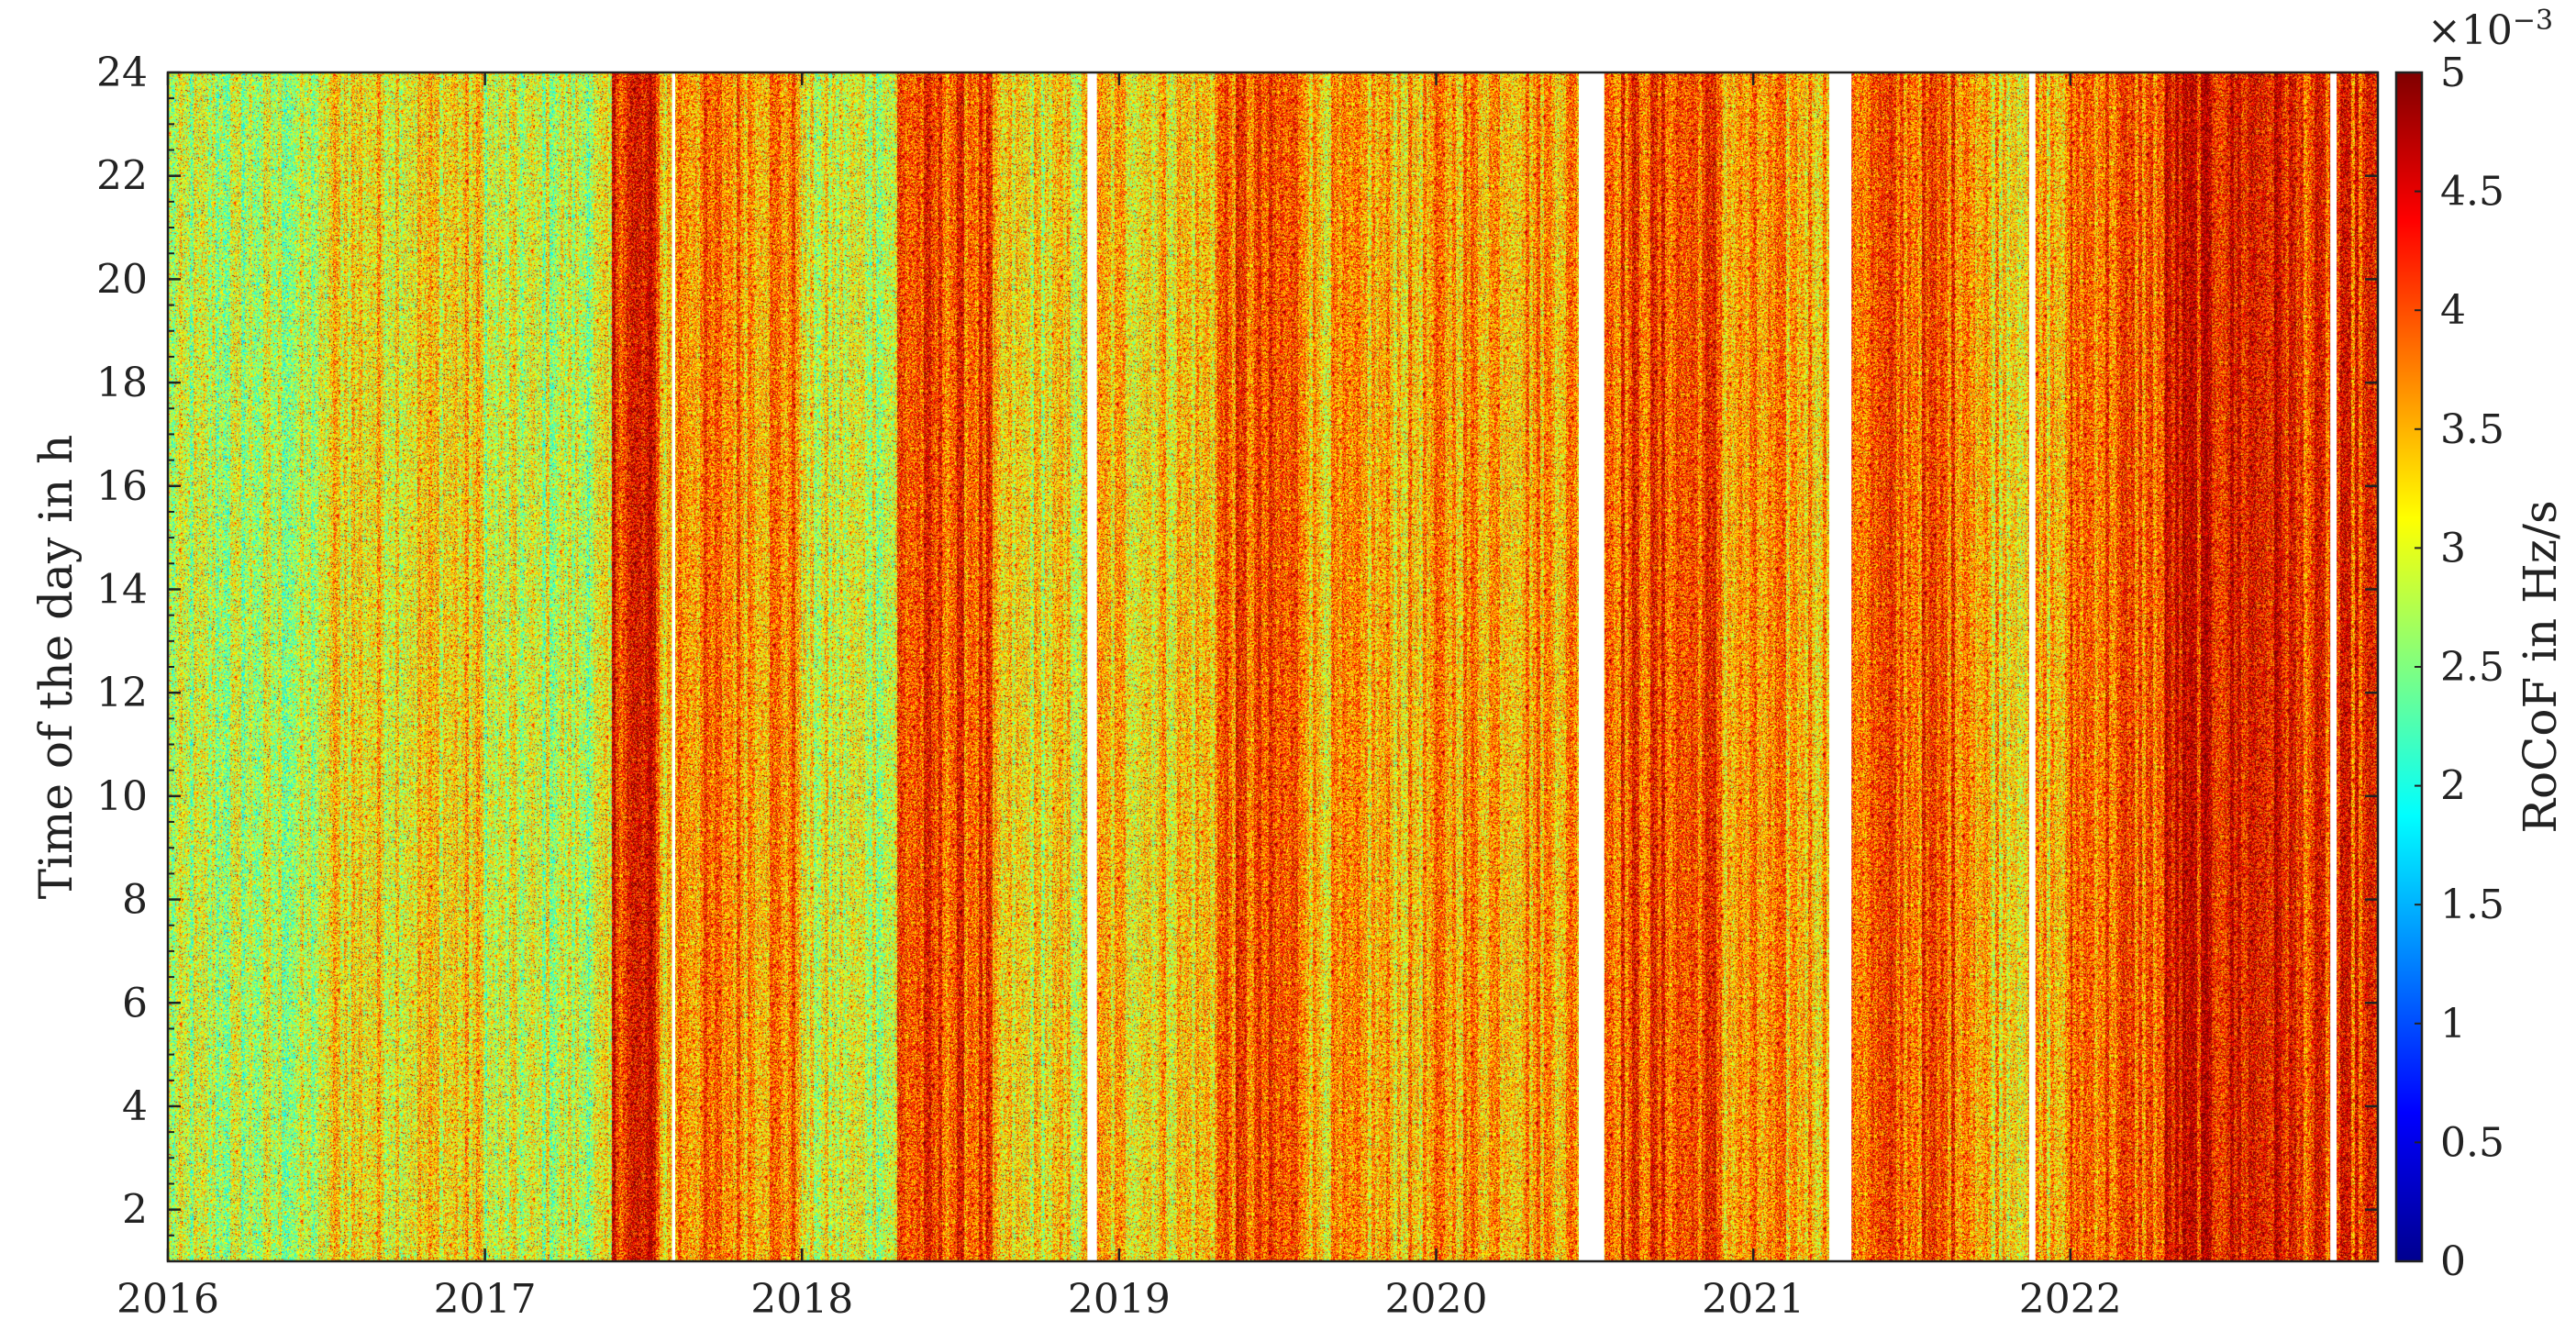 The height and width of the screenshot is (1331, 2576). Describe the element at coordinates (122, 383) in the screenshot. I see `y-tick-label: 18` at that location.